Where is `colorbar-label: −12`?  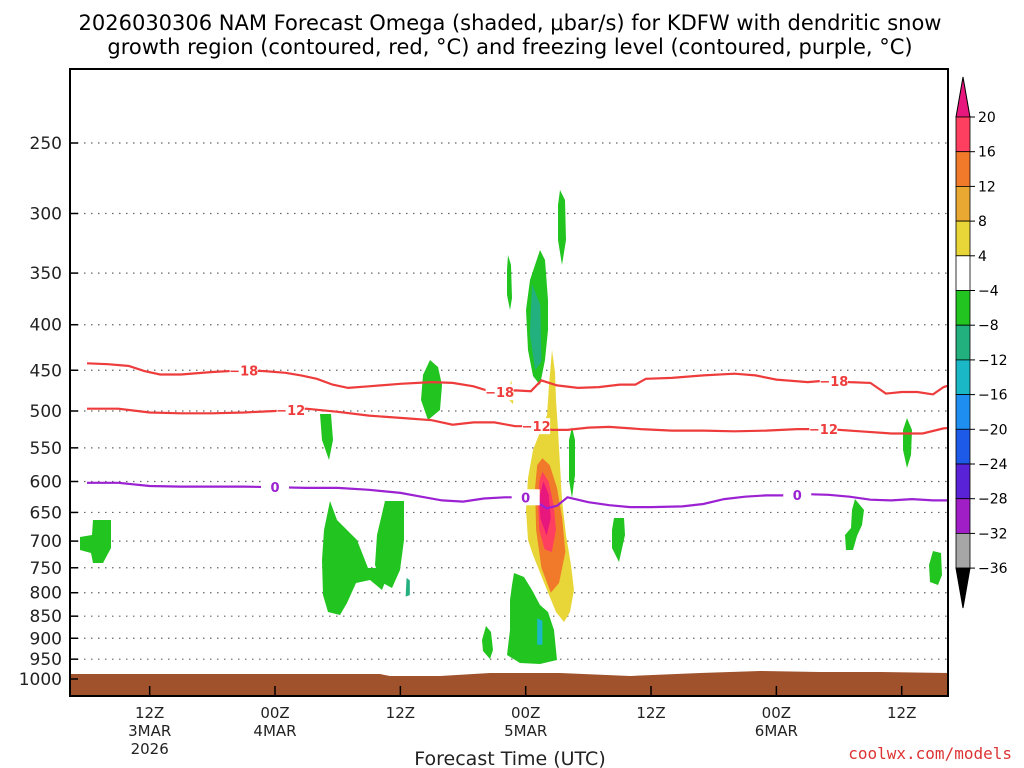
colorbar-label: −12 is located at coordinates (993, 361).